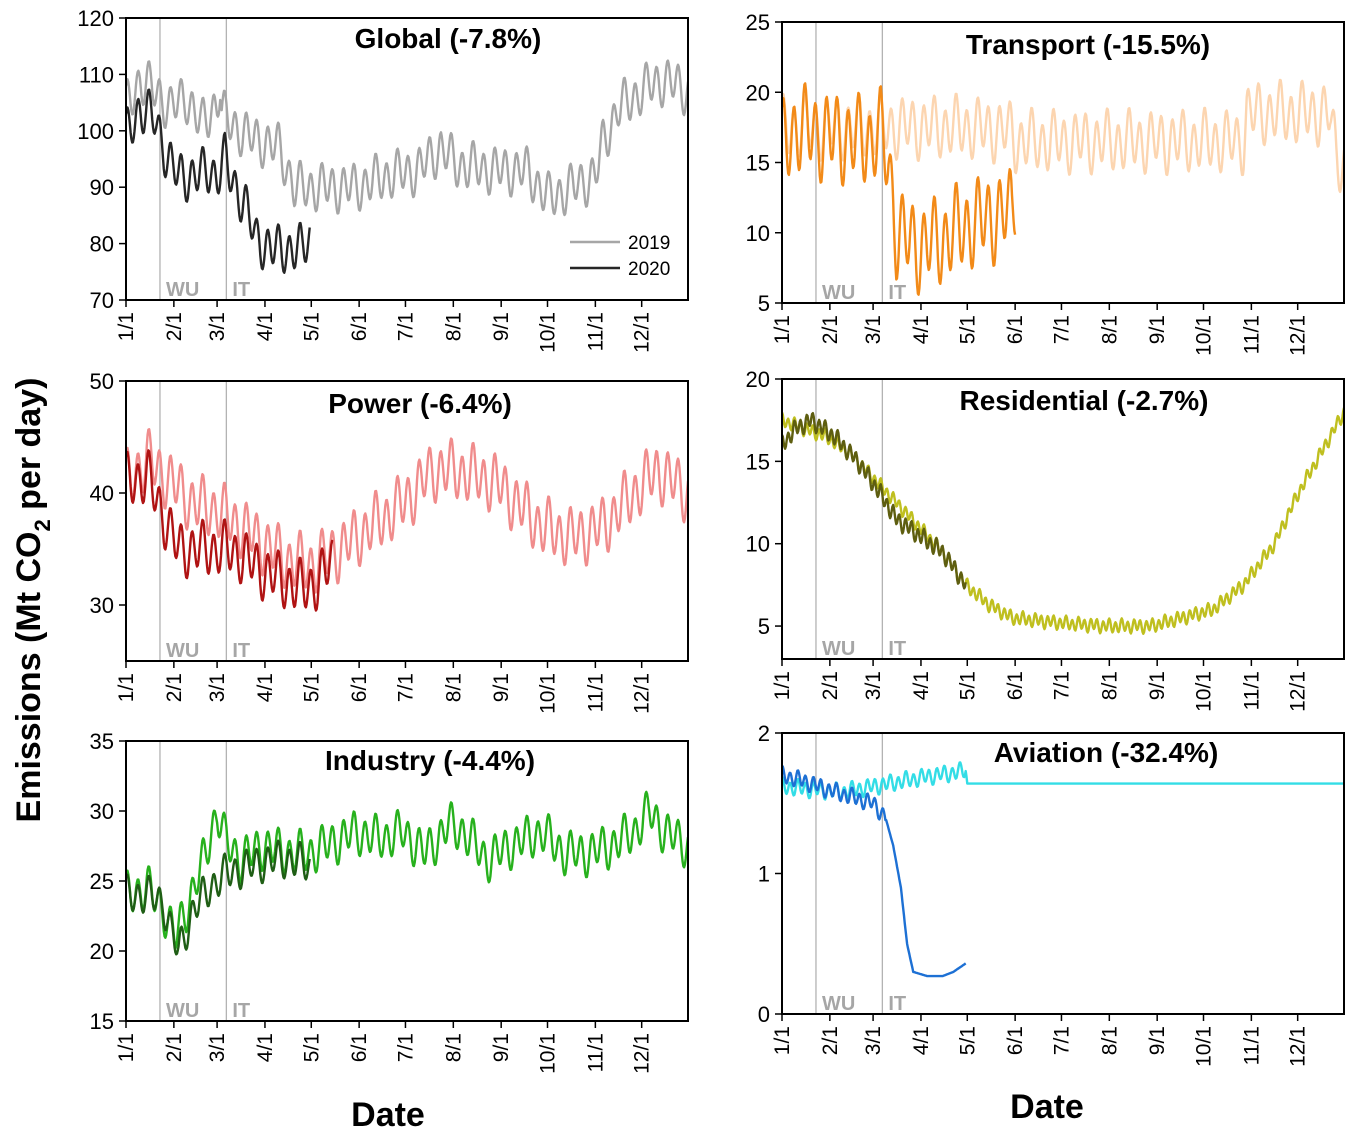  What do you see at coordinates (758, 233) in the screenshot?
I see `transport-y-tick-label: 10` at bounding box center [758, 233].